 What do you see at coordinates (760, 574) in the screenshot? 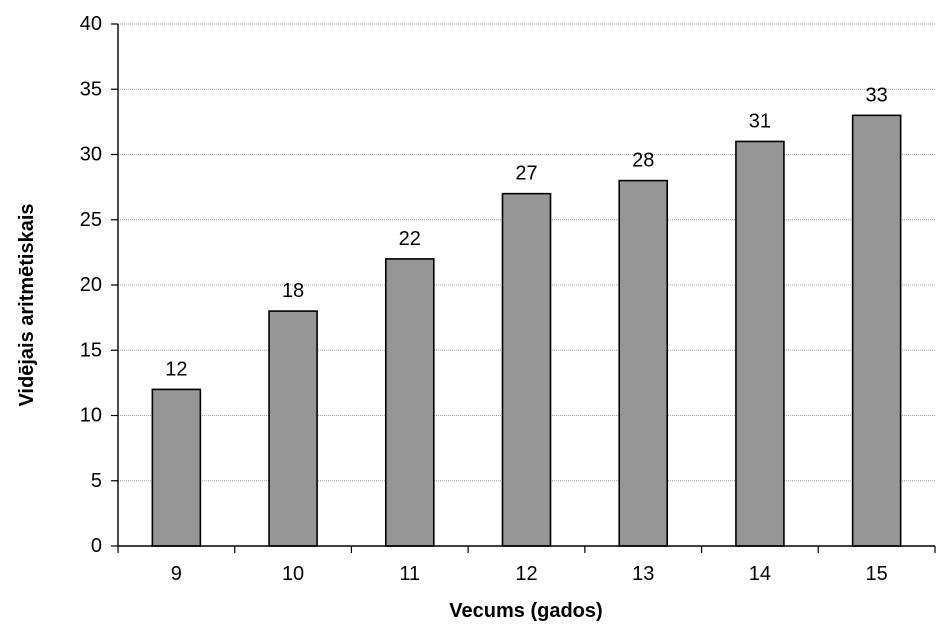
I see `x-tick-label: 14` at bounding box center [760, 574].